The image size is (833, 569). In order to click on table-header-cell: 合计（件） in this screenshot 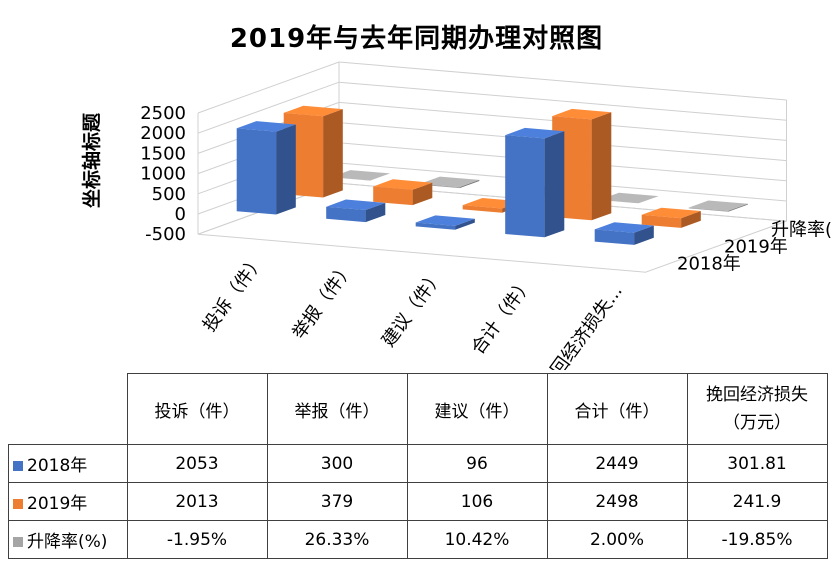, I will do `click(617, 409)`.